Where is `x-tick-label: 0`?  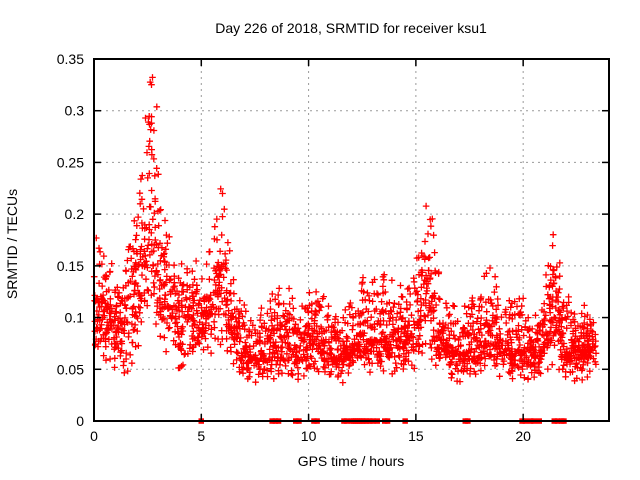
x-tick-label: 0 is located at coordinates (94, 436).